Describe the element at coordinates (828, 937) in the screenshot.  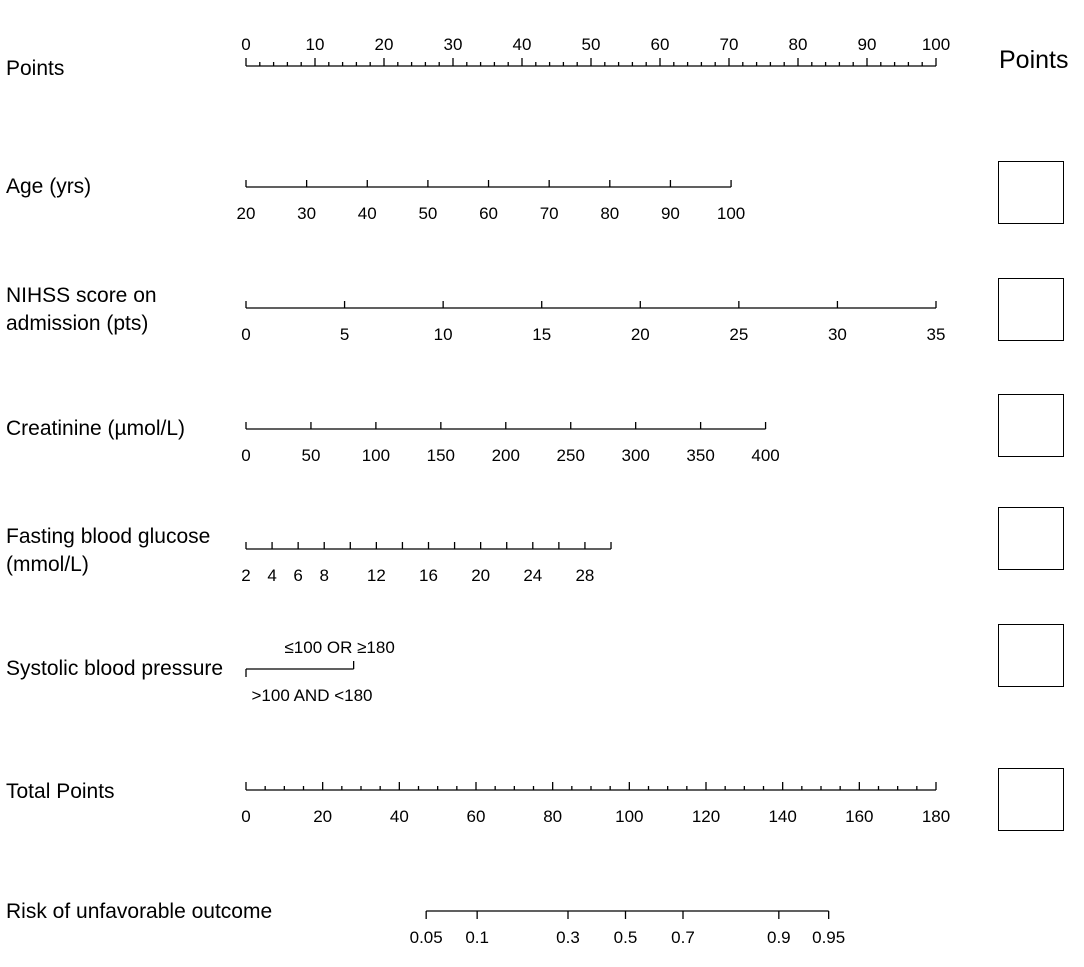
I see `risk-tick-label: 0.95` at that location.